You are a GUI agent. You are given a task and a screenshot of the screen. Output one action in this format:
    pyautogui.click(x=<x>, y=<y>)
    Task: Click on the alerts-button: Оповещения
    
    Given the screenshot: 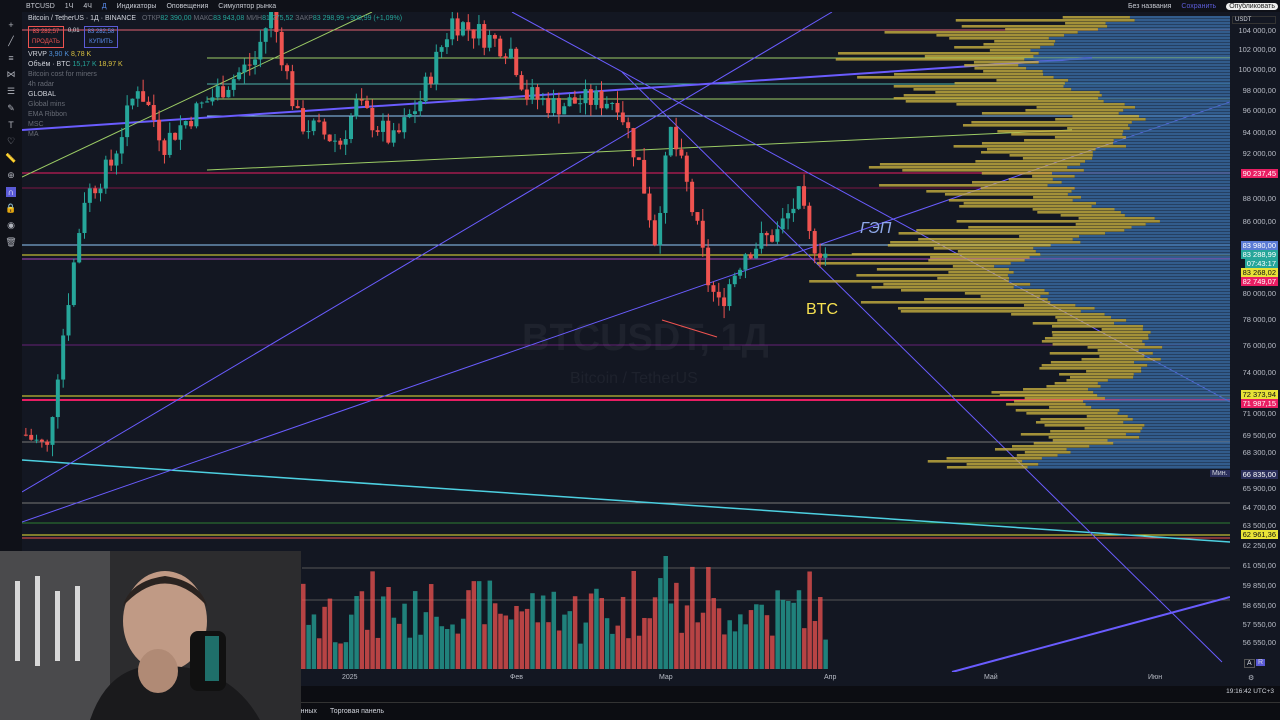 What is the action you would take?
    pyautogui.click(x=187, y=6)
    